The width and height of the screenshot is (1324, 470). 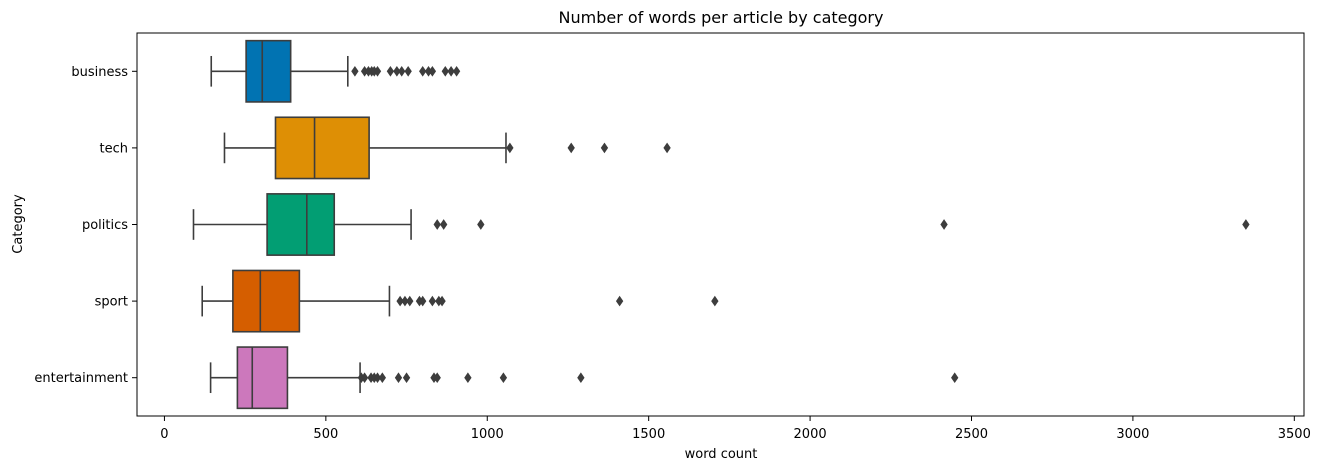 I want to click on box-group-tech, so click(x=447, y=148).